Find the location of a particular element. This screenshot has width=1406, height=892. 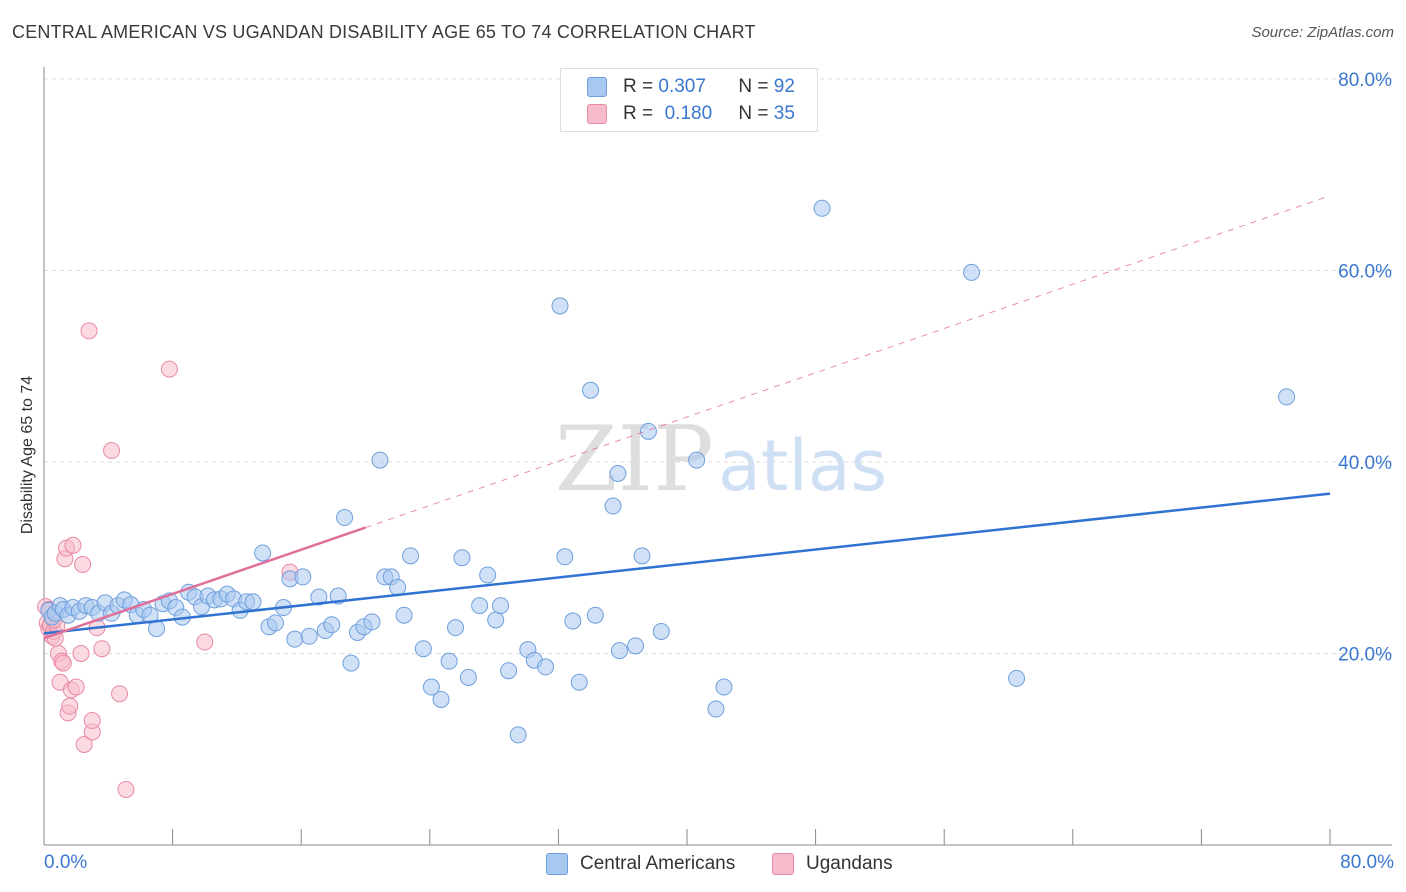

bottom-legend-label-central: Central Americans is located at coordinates (658, 863).